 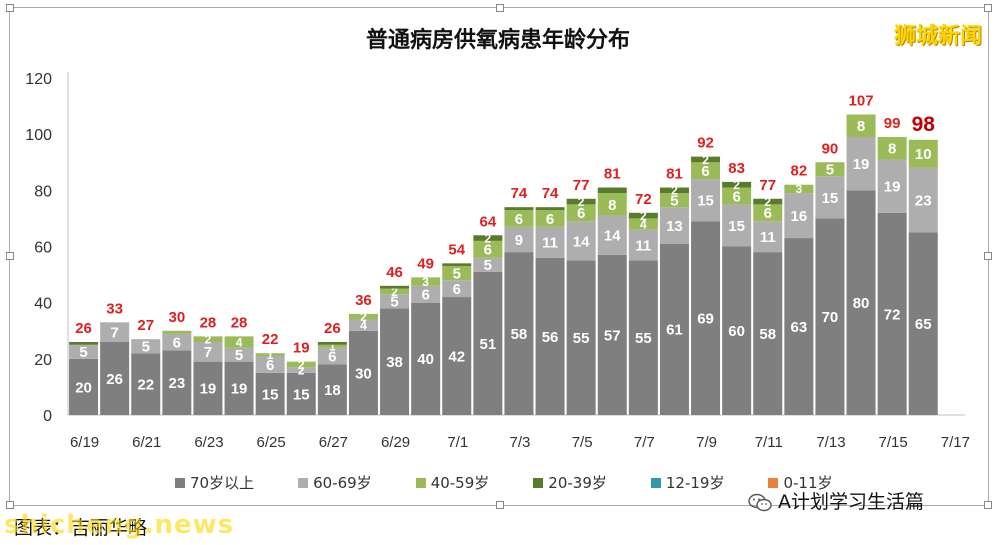 What do you see at coordinates (799, 171) in the screenshot?
I see `total-label: 82` at bounding box center [799, 171].